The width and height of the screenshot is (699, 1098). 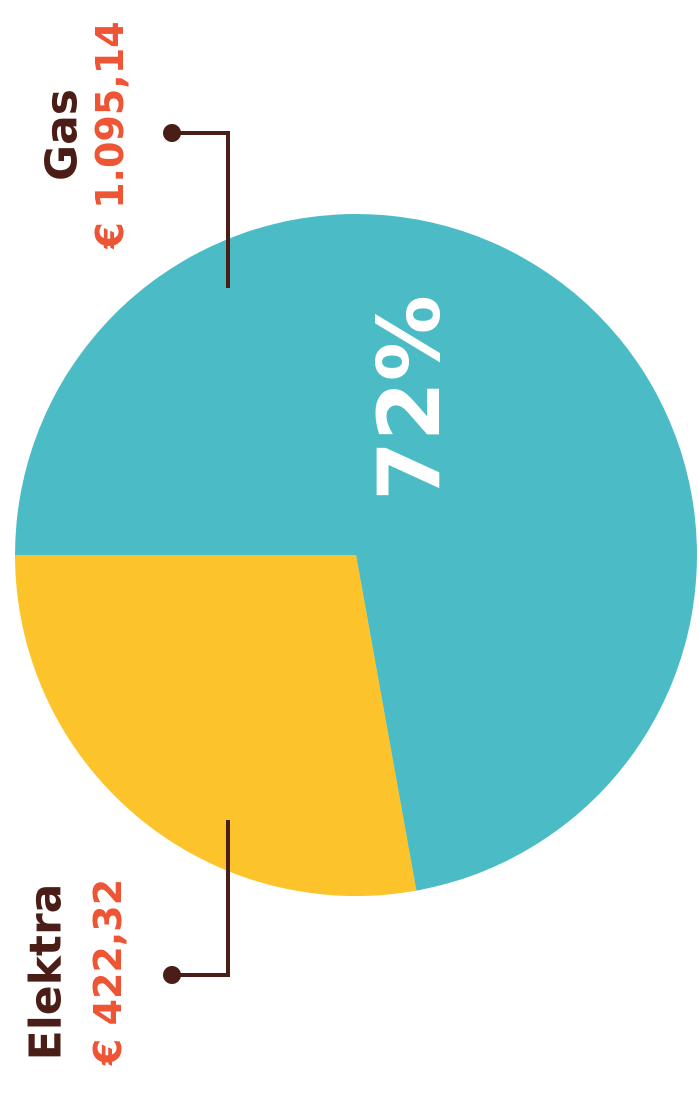 I want to click on leader-line-elektra, so click(x=201, y=898).